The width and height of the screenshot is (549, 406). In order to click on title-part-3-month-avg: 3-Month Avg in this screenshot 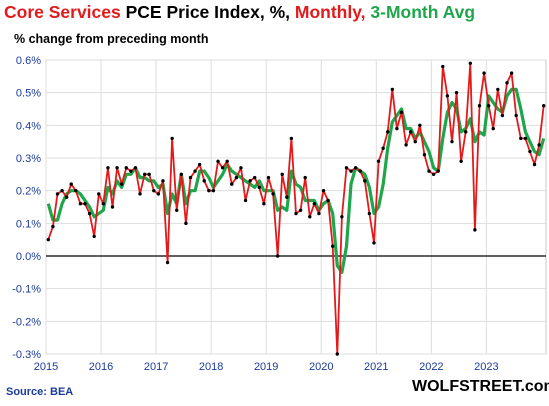, I will do `click(423, 12)`.